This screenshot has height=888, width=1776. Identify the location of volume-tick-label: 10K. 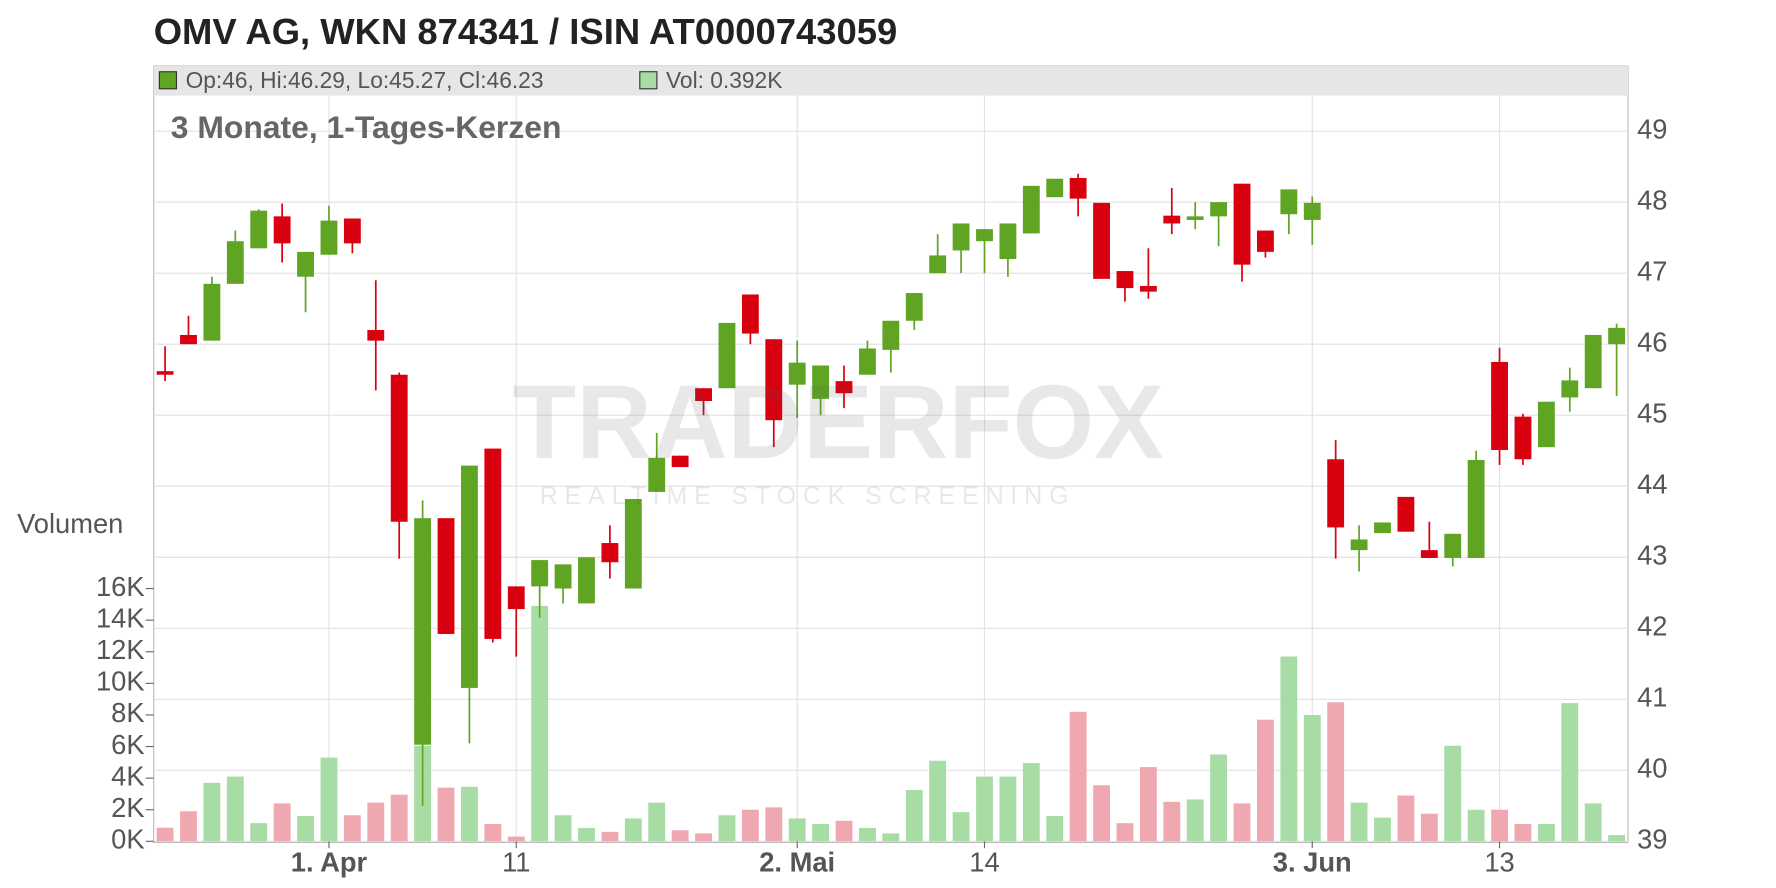
(120, 681).